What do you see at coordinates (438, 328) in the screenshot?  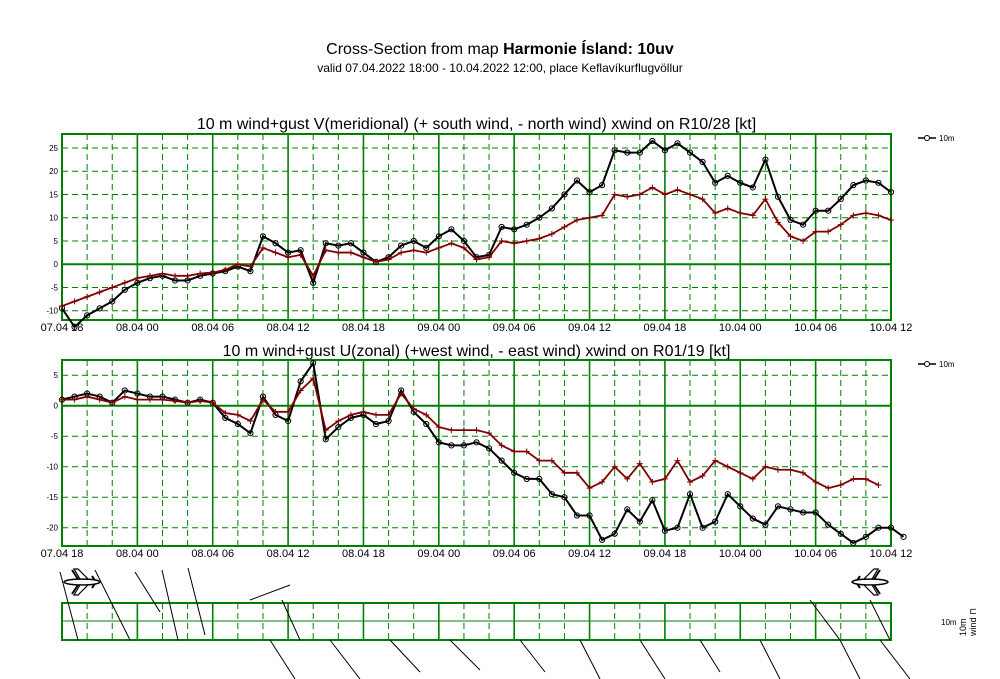 I see `x-tick-label: 09.04 00` at bounding box center [438, 328].